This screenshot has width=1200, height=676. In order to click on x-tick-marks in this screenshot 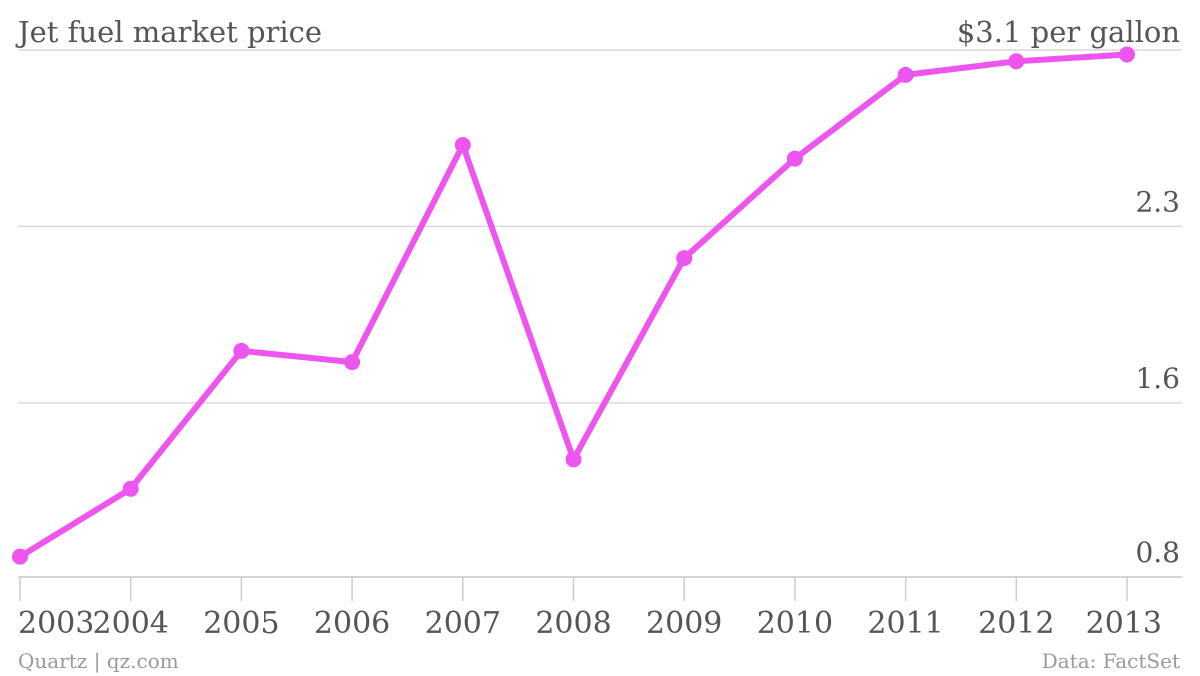, I will do `click(573, 589)`.